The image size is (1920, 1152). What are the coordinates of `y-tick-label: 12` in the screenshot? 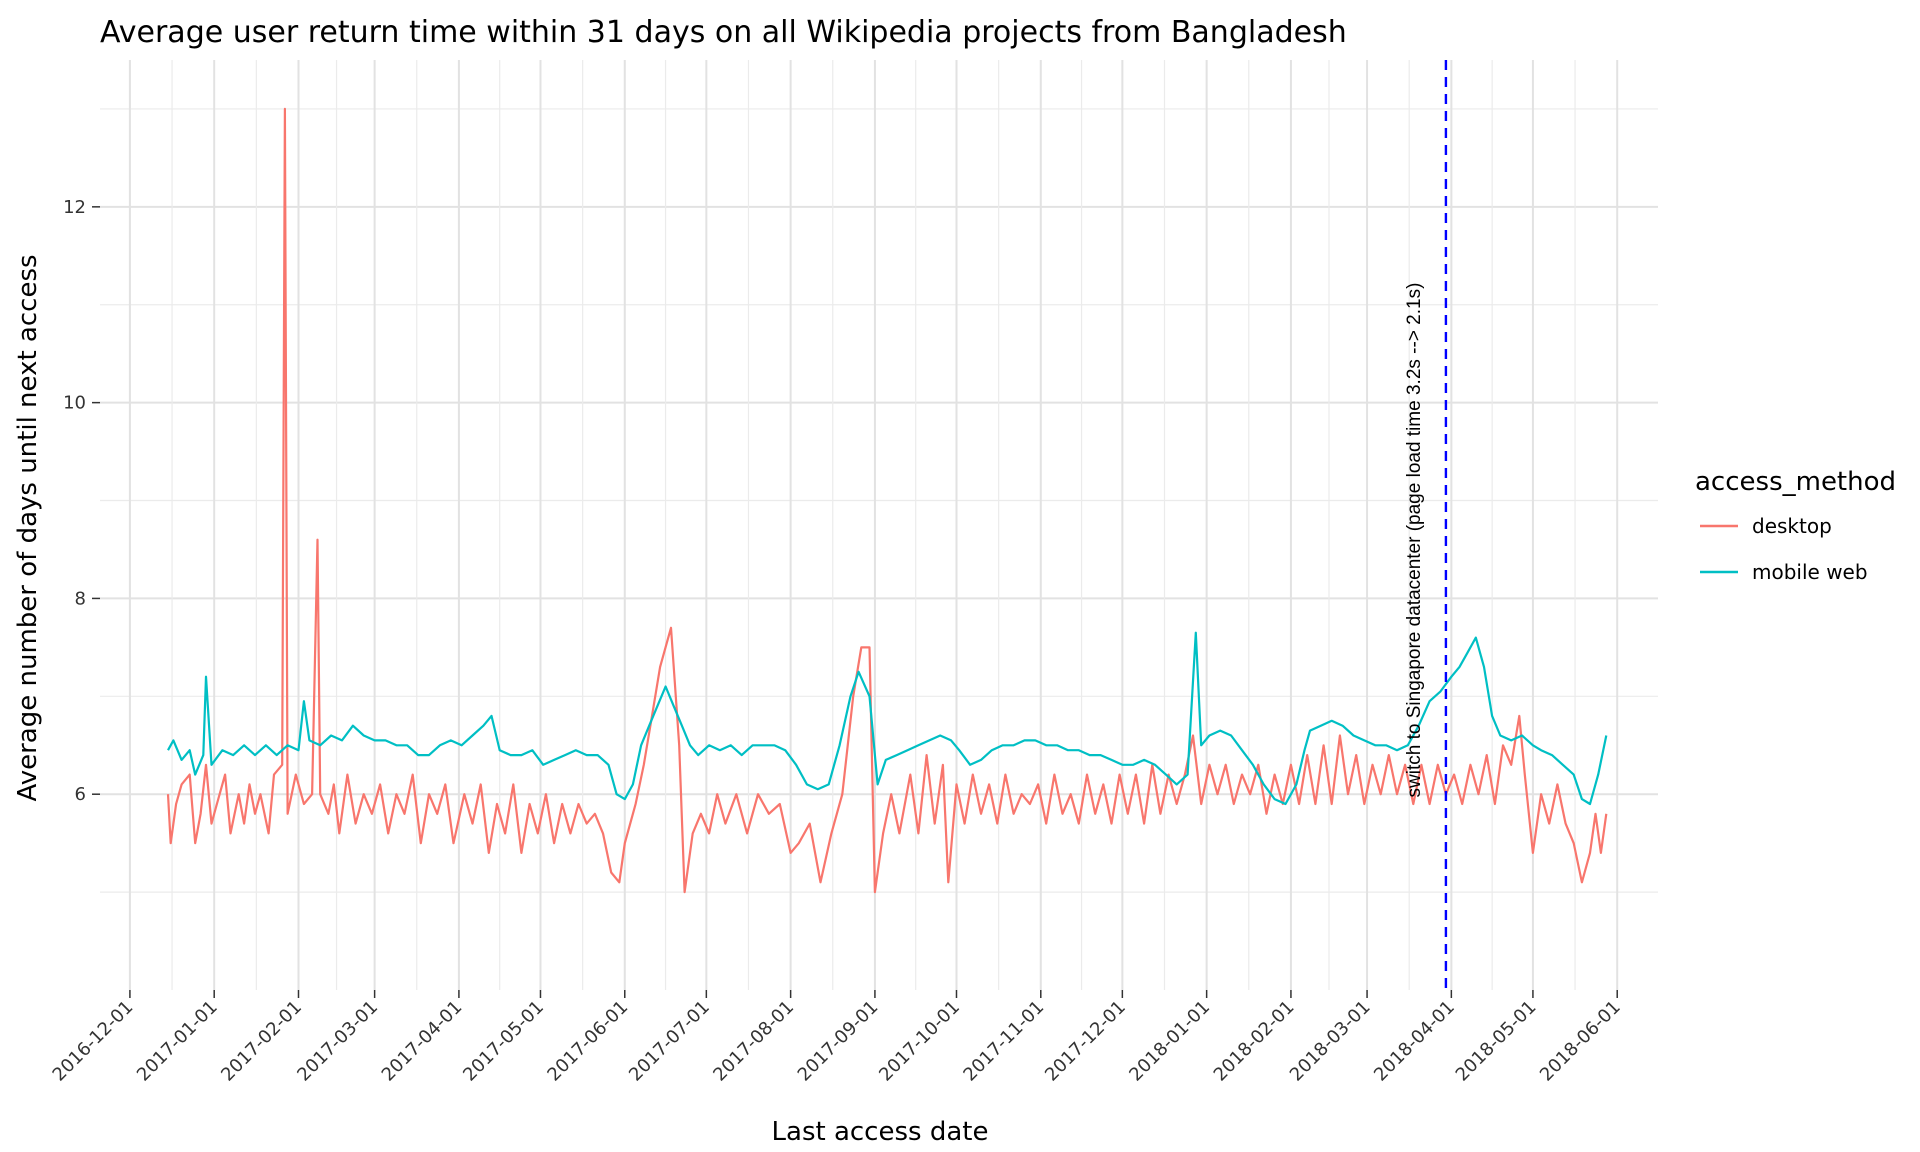 It's located at (74, 207).